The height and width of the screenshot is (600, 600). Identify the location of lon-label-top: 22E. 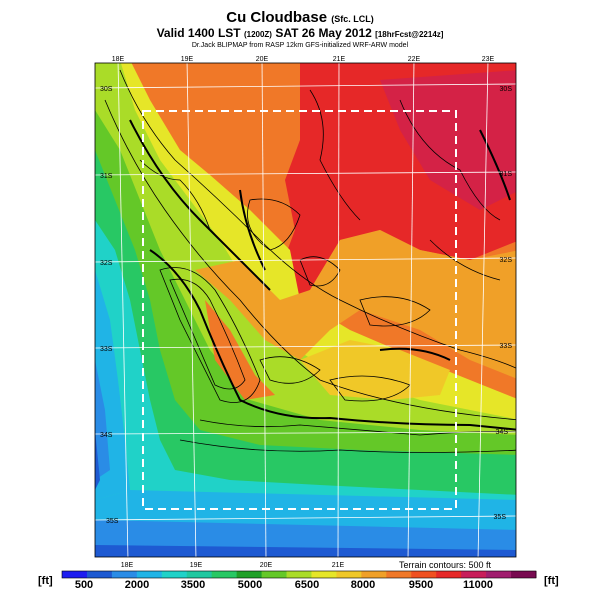
(414, 59).